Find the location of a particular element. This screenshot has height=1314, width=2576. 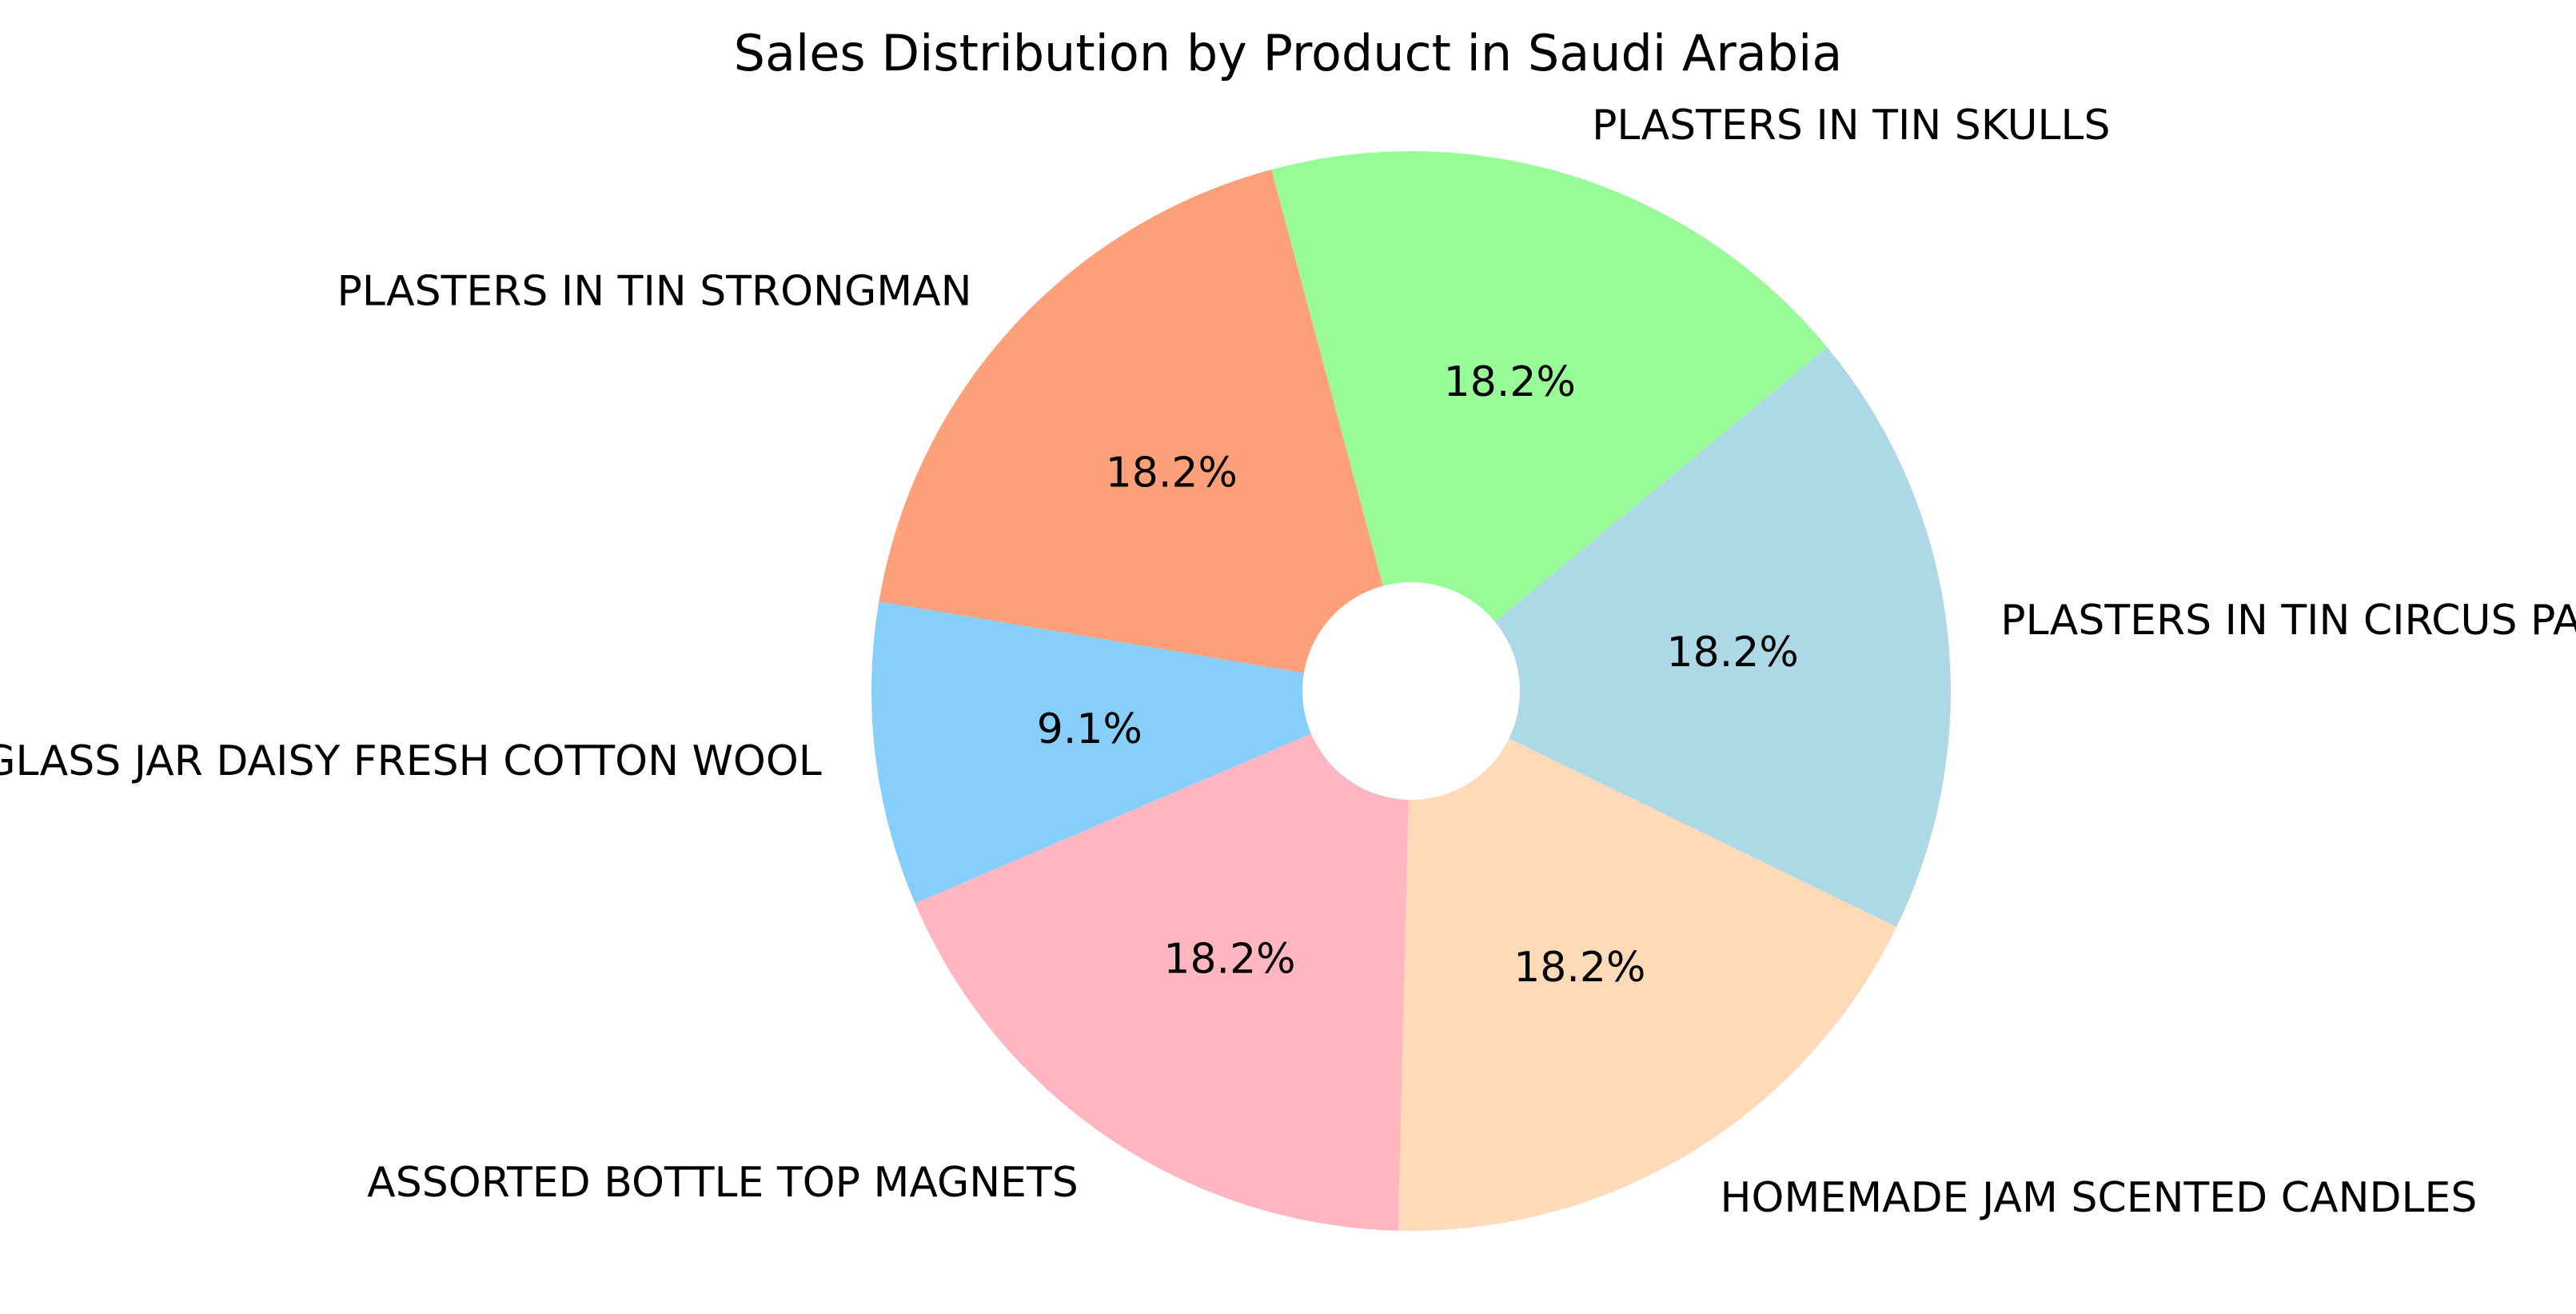

percent-labels: 18.2% 9.1% 18.2% 18.2% 18.2% 18.2% is located at coordinates (1418, 675).